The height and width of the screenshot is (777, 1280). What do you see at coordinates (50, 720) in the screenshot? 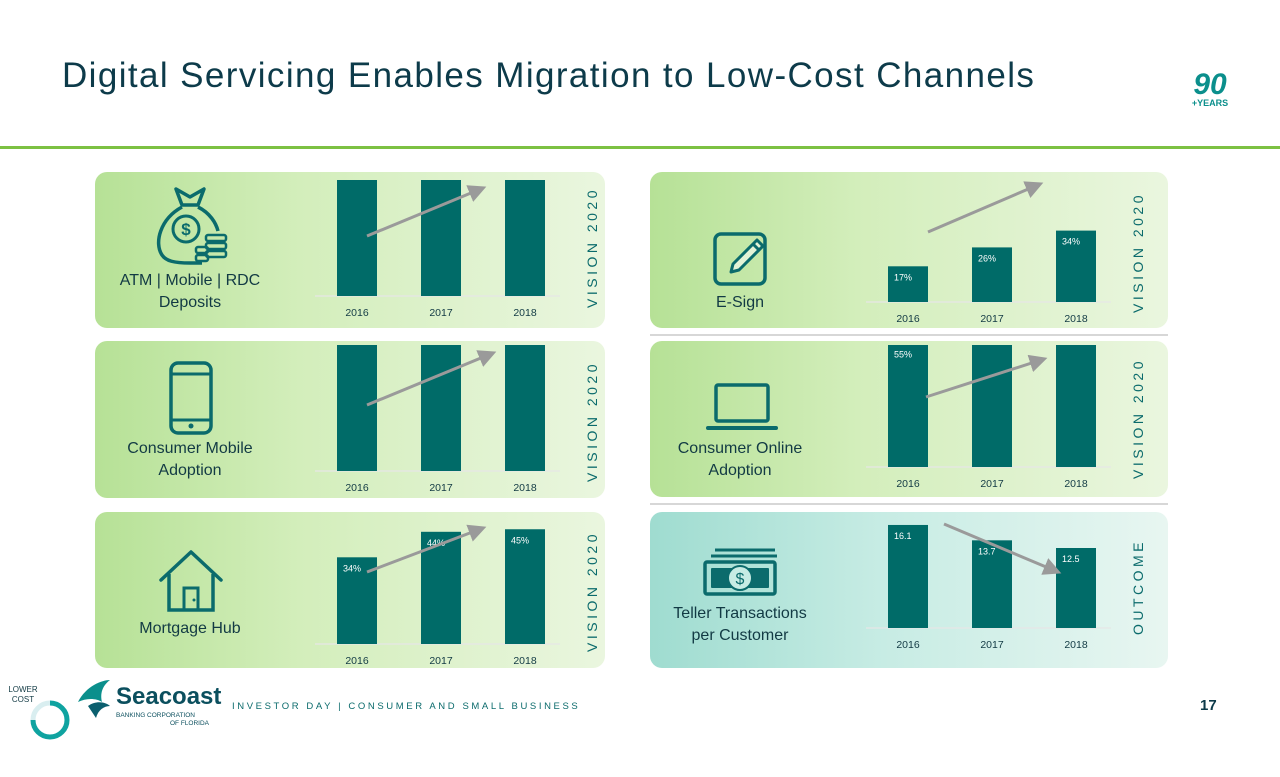
I see `lower-cost-gauge` at bounding box center [50, 720].